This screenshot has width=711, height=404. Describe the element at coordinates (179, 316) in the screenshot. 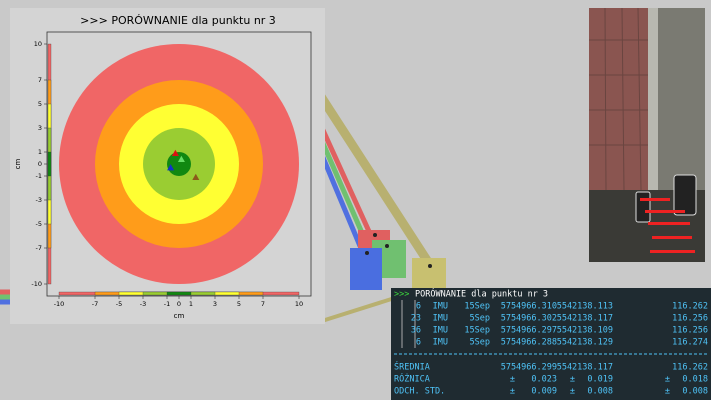

I see `x-axis-label: cm` at that location.